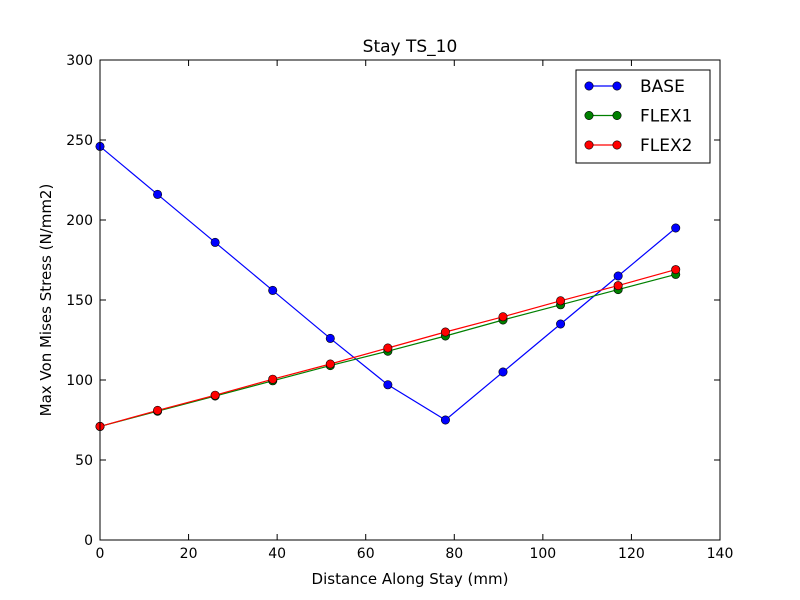 The width and height of the screenshot is (800, 600). Describe the element at coordinates (84, 461) in the screenshot. I see `y-tick-label: 50` at that location.